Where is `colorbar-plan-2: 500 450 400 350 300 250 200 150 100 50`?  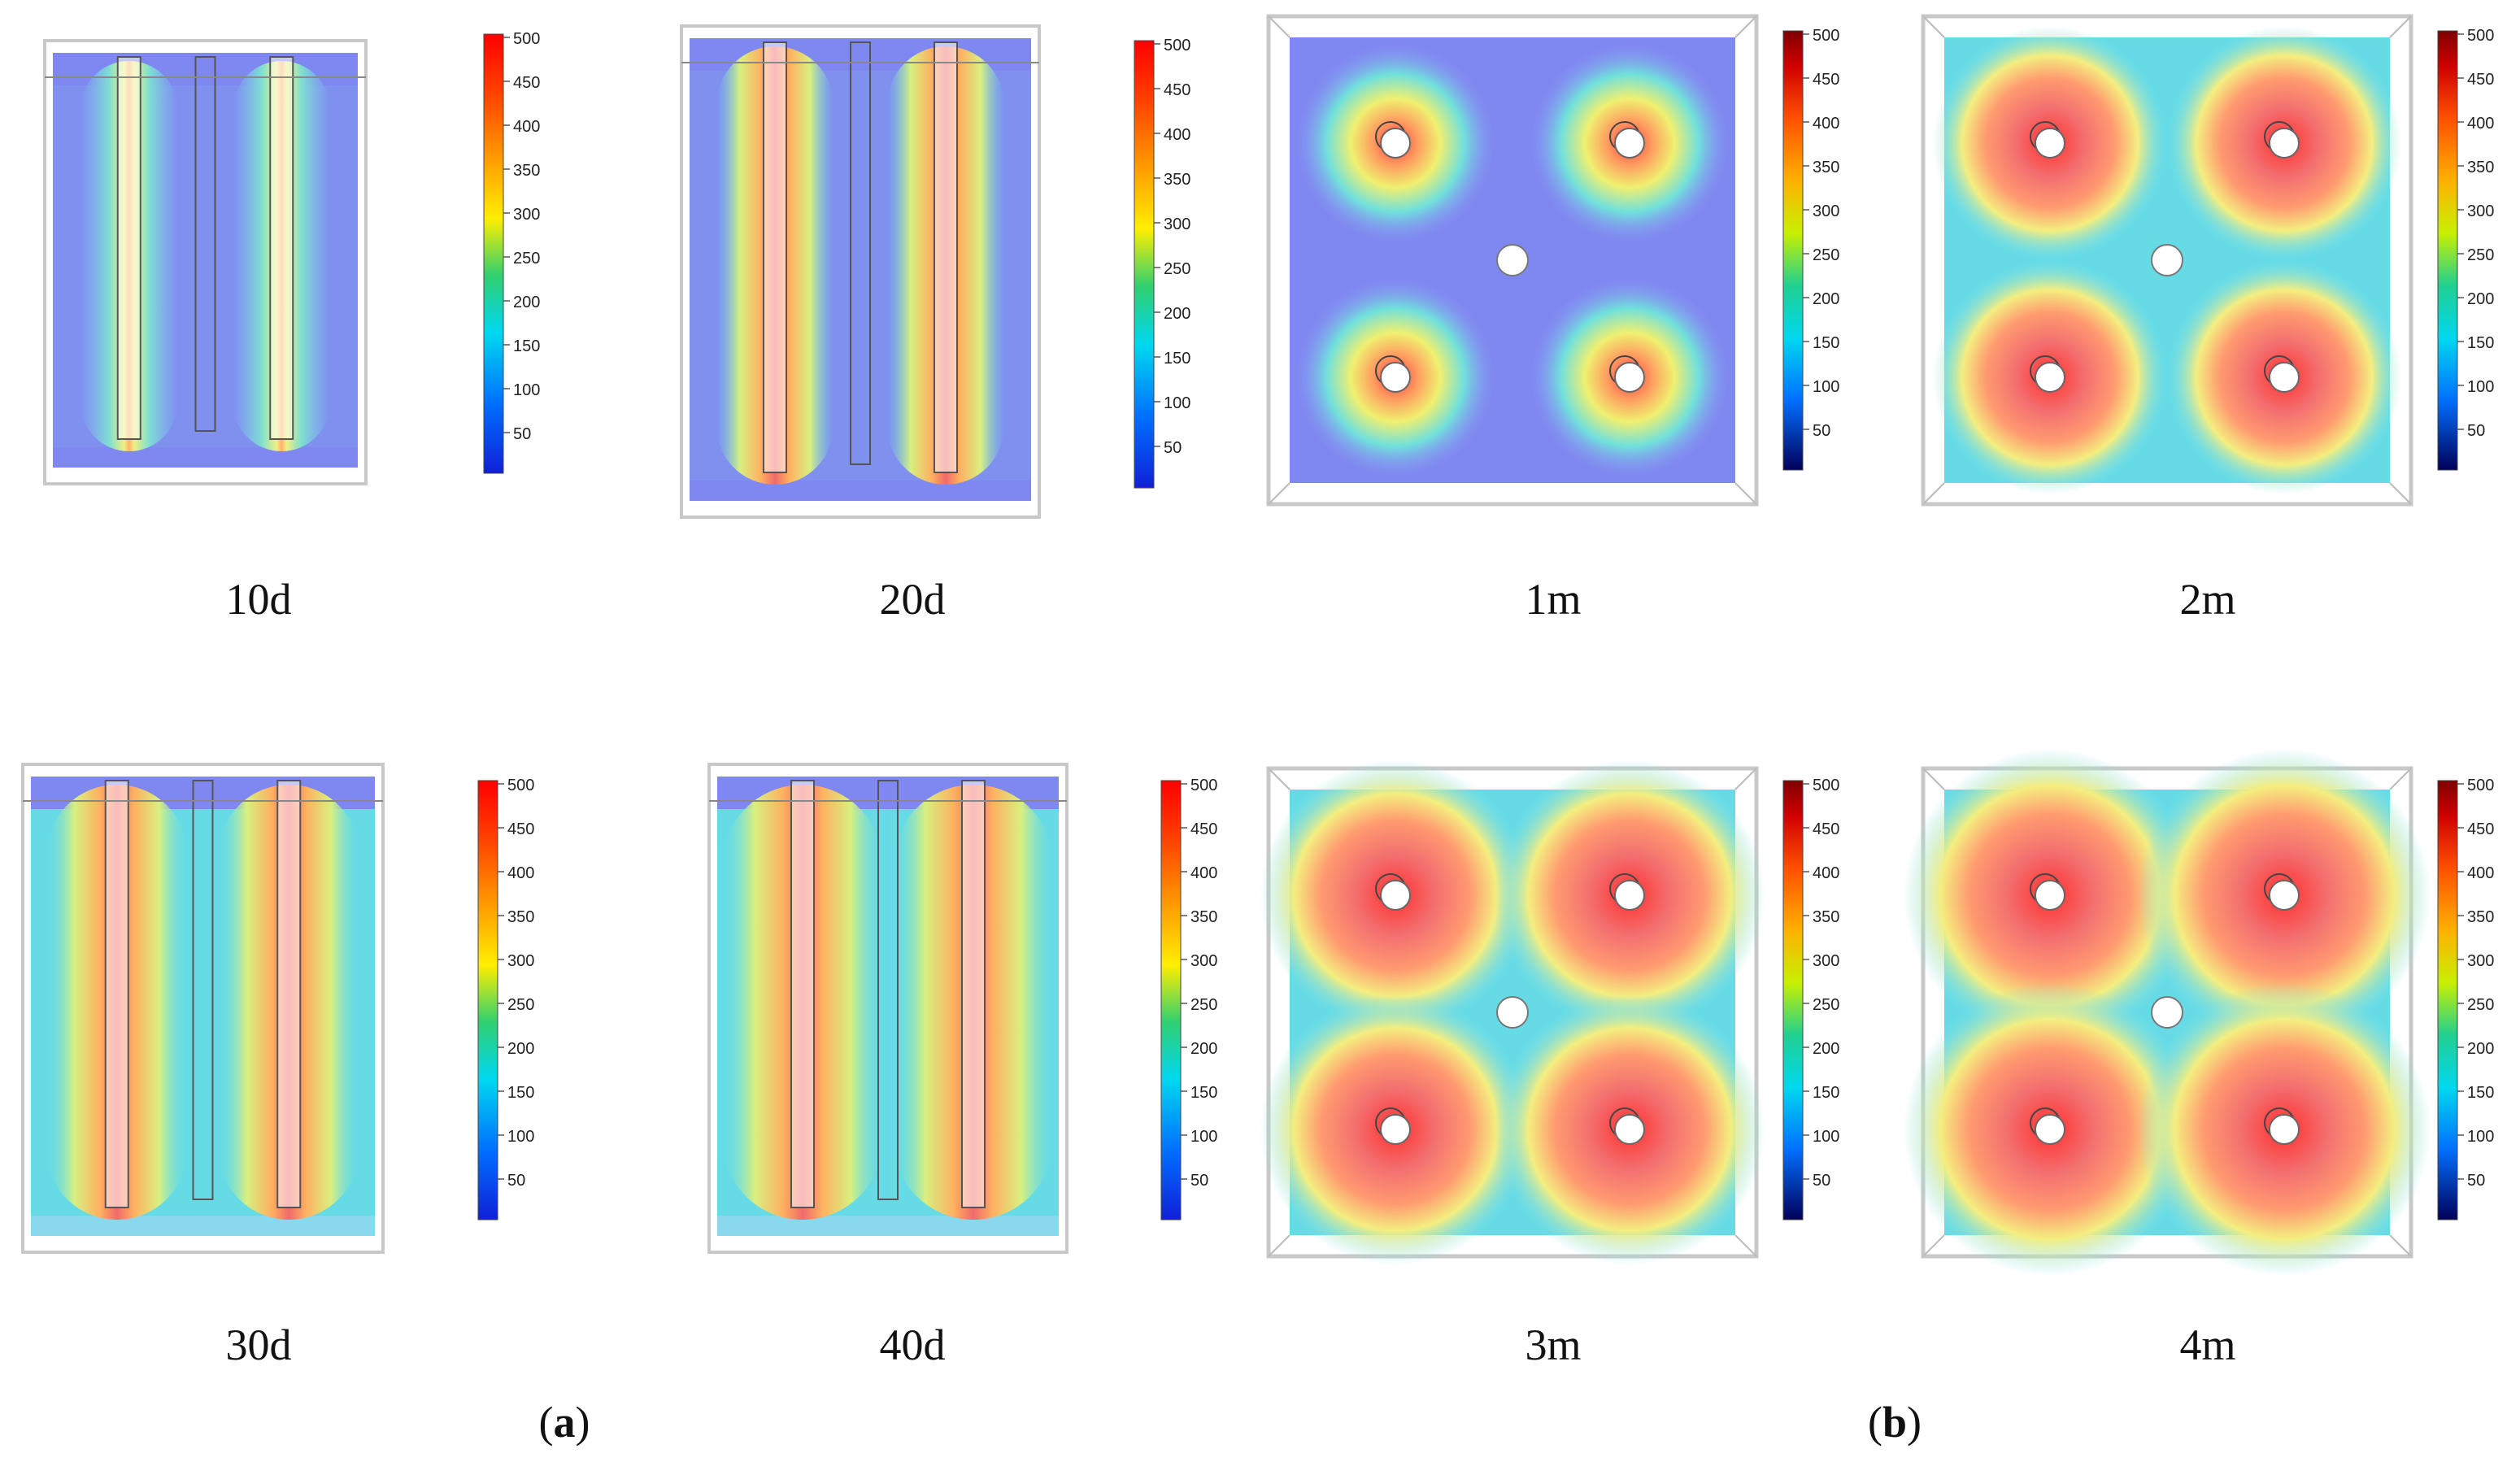
colorbar-plan-2: 500 450 400 350 300 250 200 150 100 50 is located at coordinates (2465, 249).